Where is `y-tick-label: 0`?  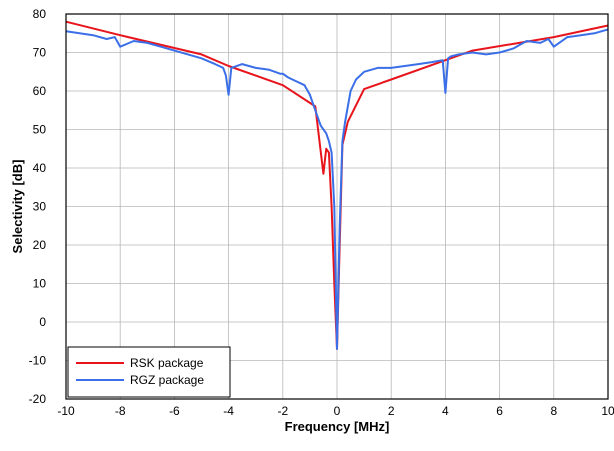
y-tick-label: 0 is located at coordinates (42, 322).